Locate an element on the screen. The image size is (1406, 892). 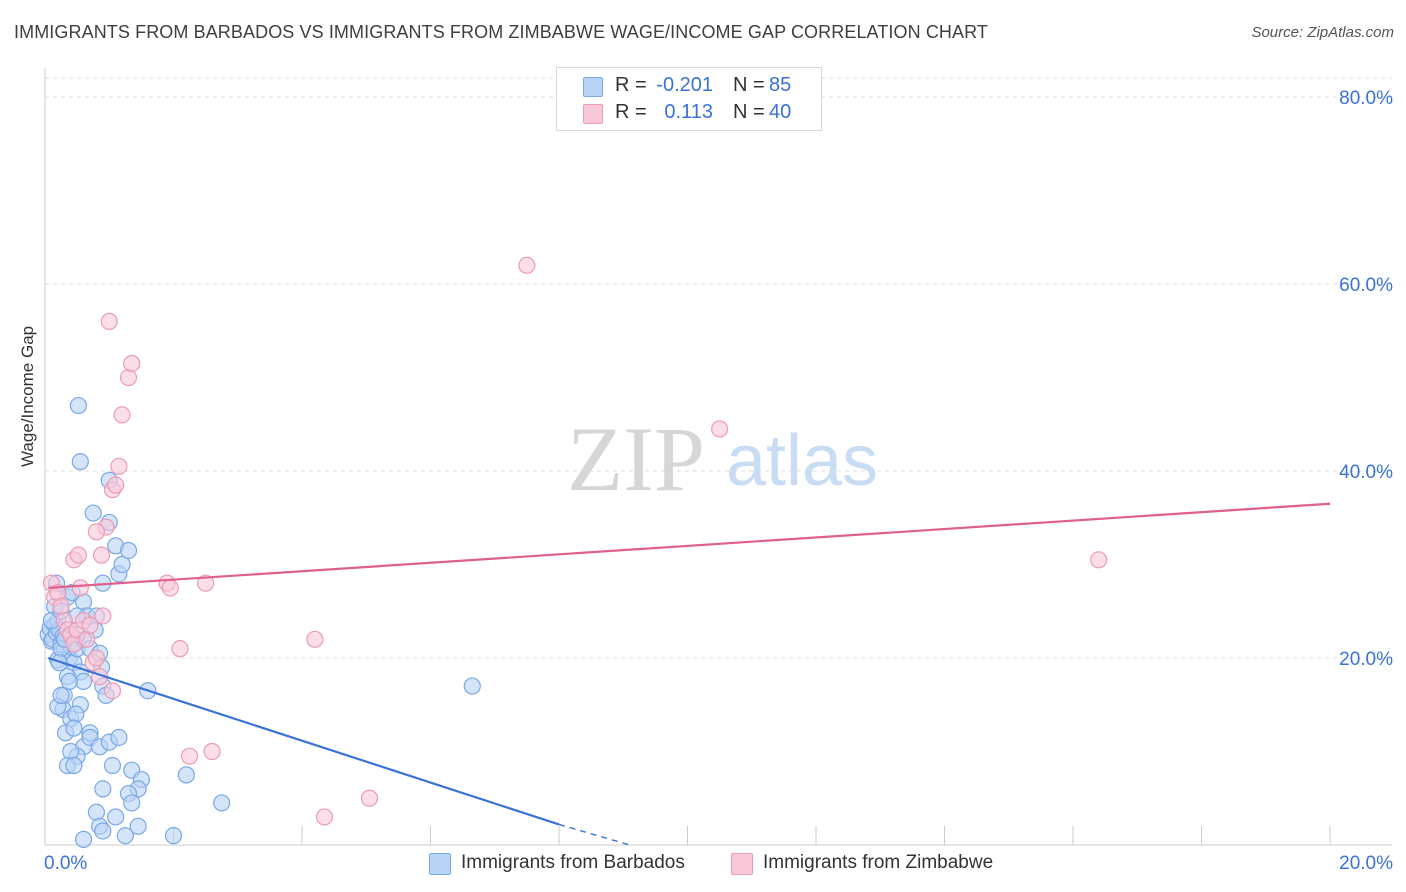
watermark-atlas: atlas is located at coordinates (802, 461).